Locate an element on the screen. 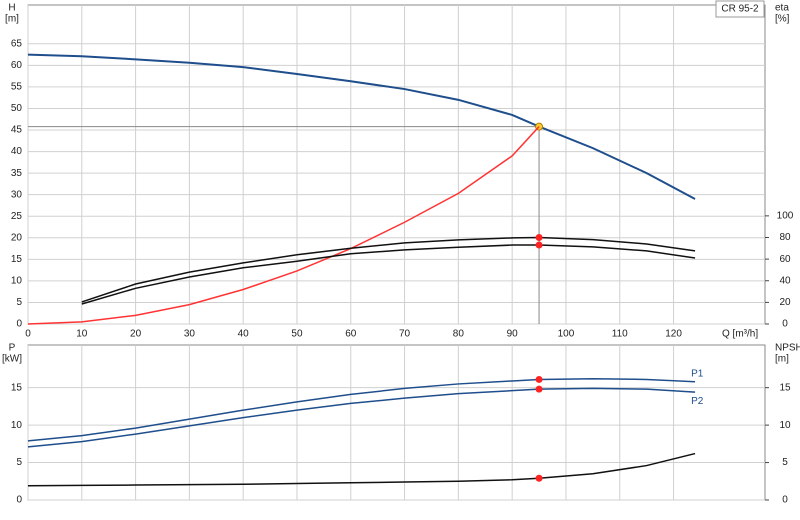 The width and height of the screenshot is (800, 520). y2-axis-label: [%] is located at coordinates (782, 19).